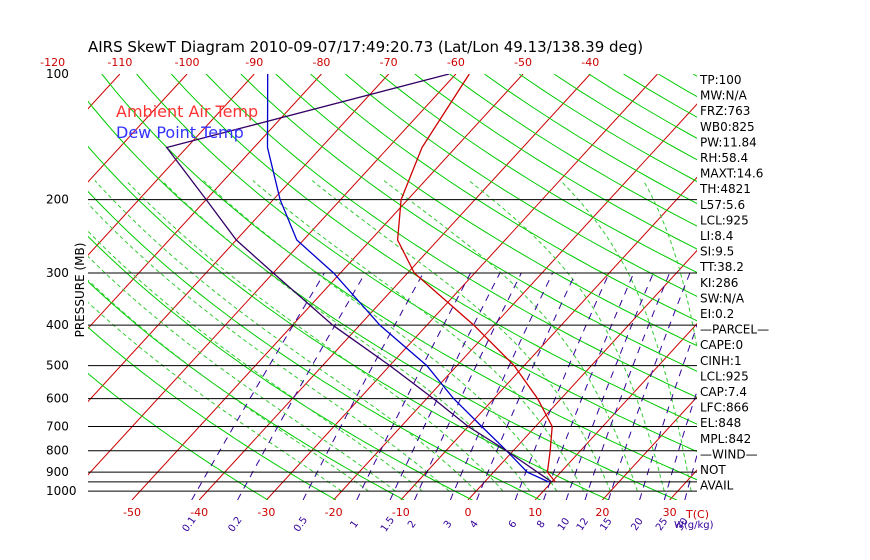 This screenshot has width=870, height=560. What do you see at coordinates (513, 525) in the screenshot?
I see `mixing-ratio-tick-label: 6` at bounding box center [513, 525].